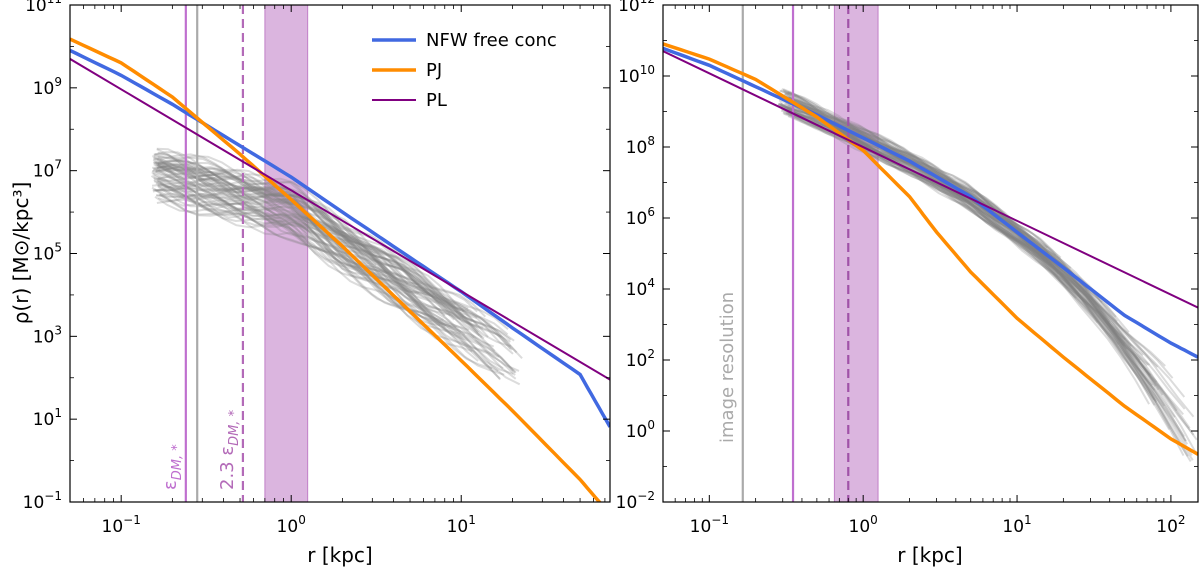 The width and height of the screenshot is (1200, 572). I want to click on x-tick-label: 10², so click(1170, 525).